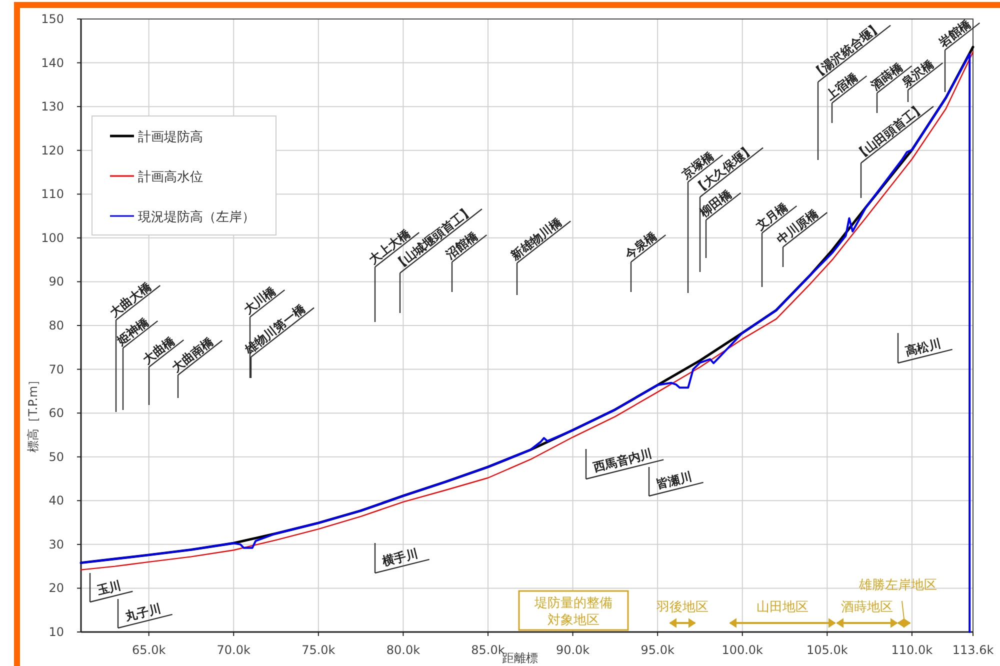 The width and height of the screenshot is (1000, 666). Describe the element at coordinates (56, 325) in the screenshot. I see `y-tick-label: 80` at that location.